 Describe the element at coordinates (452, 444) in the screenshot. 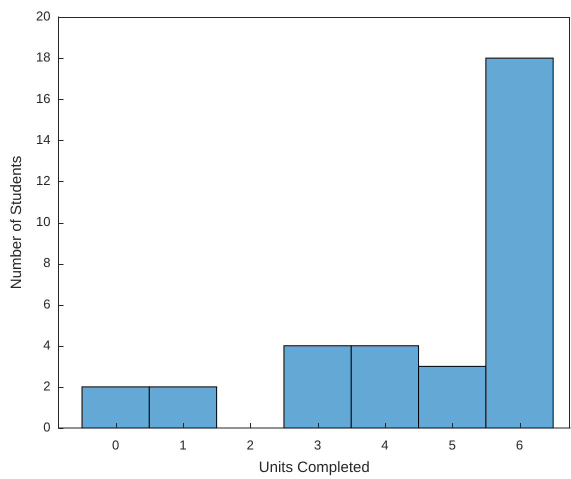

I see `x-tick-label: 5` at that location.